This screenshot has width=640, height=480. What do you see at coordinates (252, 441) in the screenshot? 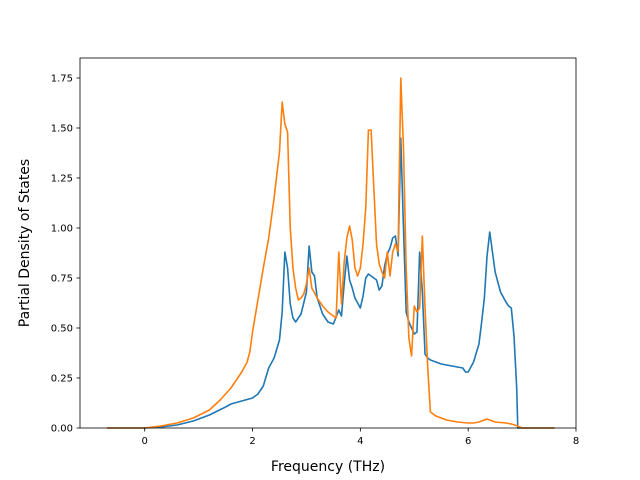
I see `x-tick-label: 2` at bounding box center [252, 441].